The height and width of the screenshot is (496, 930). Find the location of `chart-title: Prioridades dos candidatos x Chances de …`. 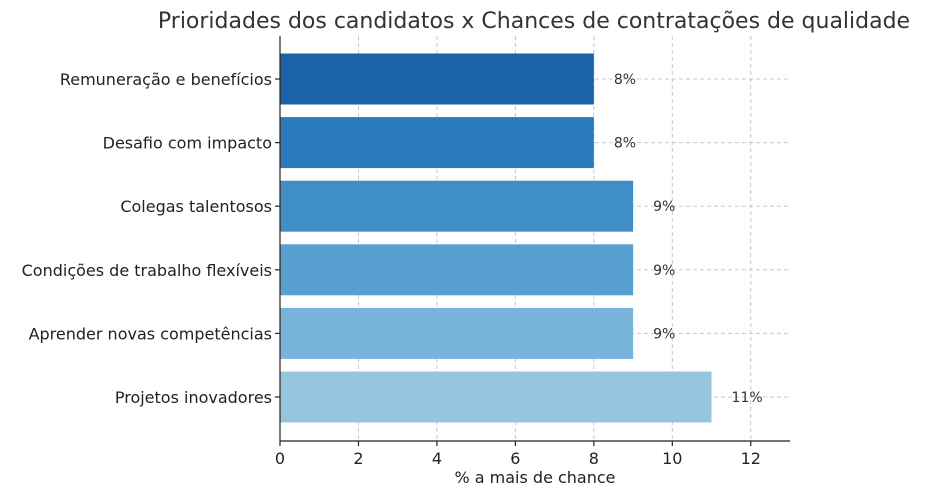

chart-title: Prioridades dos candidatos x Chances de … is located at coordinates (534, 21).